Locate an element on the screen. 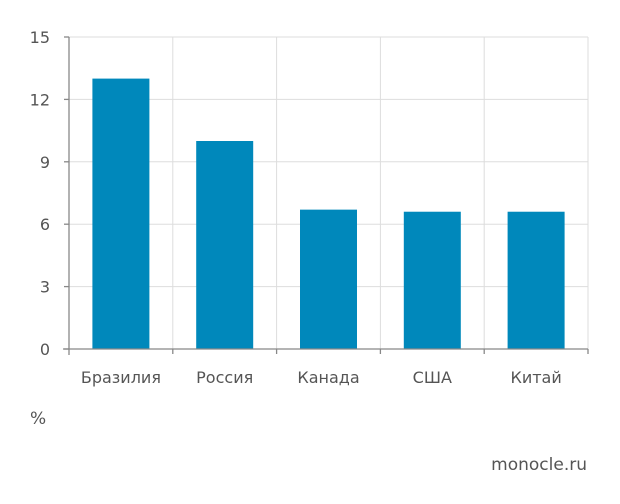  y-tick-label: 0 is located at coordinates (45, 349).